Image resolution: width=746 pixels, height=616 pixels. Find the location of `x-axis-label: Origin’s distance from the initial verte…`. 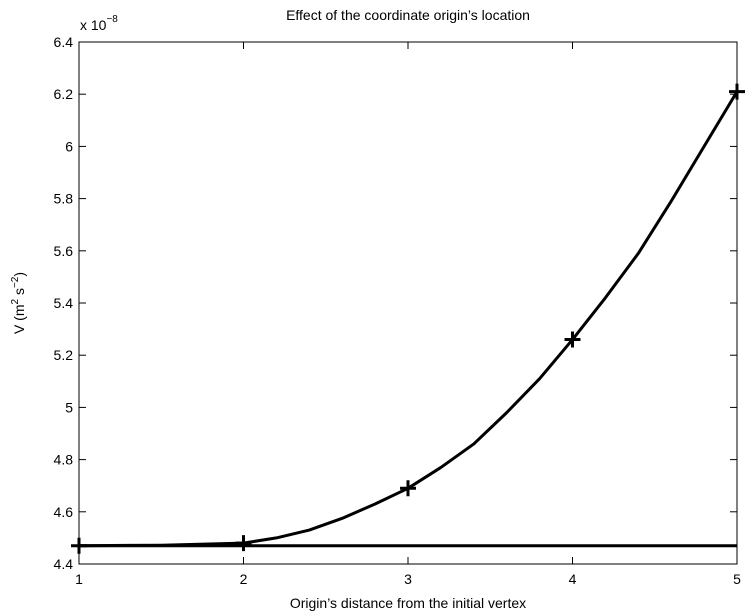

x-axis-label: Origin’s distance from the initial verte… is located at coordinates (408, 603).